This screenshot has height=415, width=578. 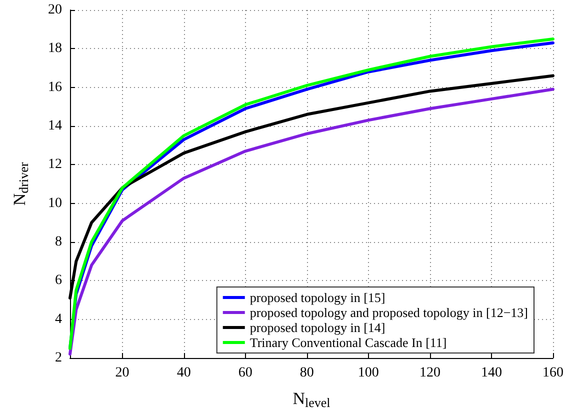 What do you see at coordinates (318, 327) in the screenshot?
I see `legend-label: proposed topology in [14]` at bounding box center [318, 327].